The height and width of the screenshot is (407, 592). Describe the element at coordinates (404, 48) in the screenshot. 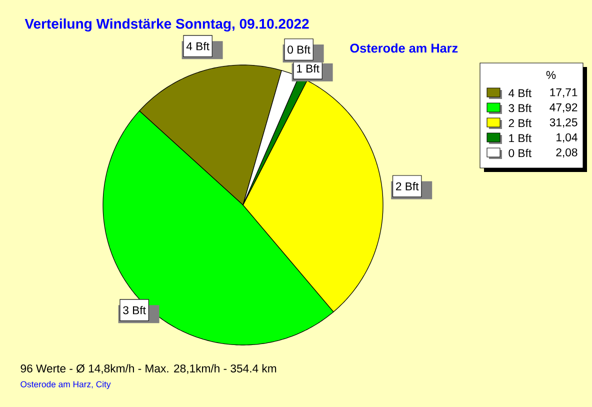

I see `chart-subtitle: Osterode am Harz` at that location.